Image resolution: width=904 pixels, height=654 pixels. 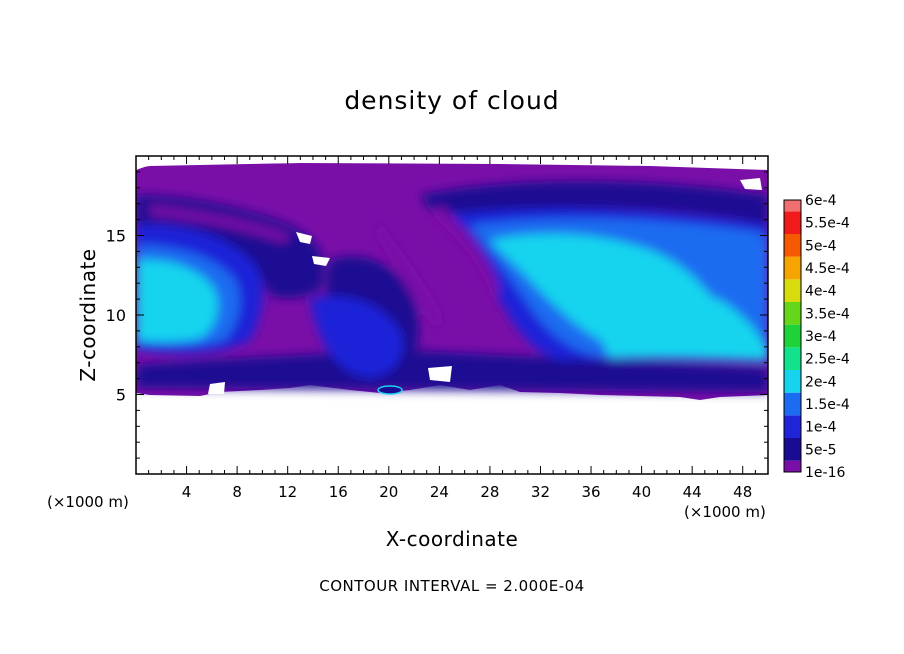 I want to click on colorbar-label: 5e-5, so click(x=820, y=450).